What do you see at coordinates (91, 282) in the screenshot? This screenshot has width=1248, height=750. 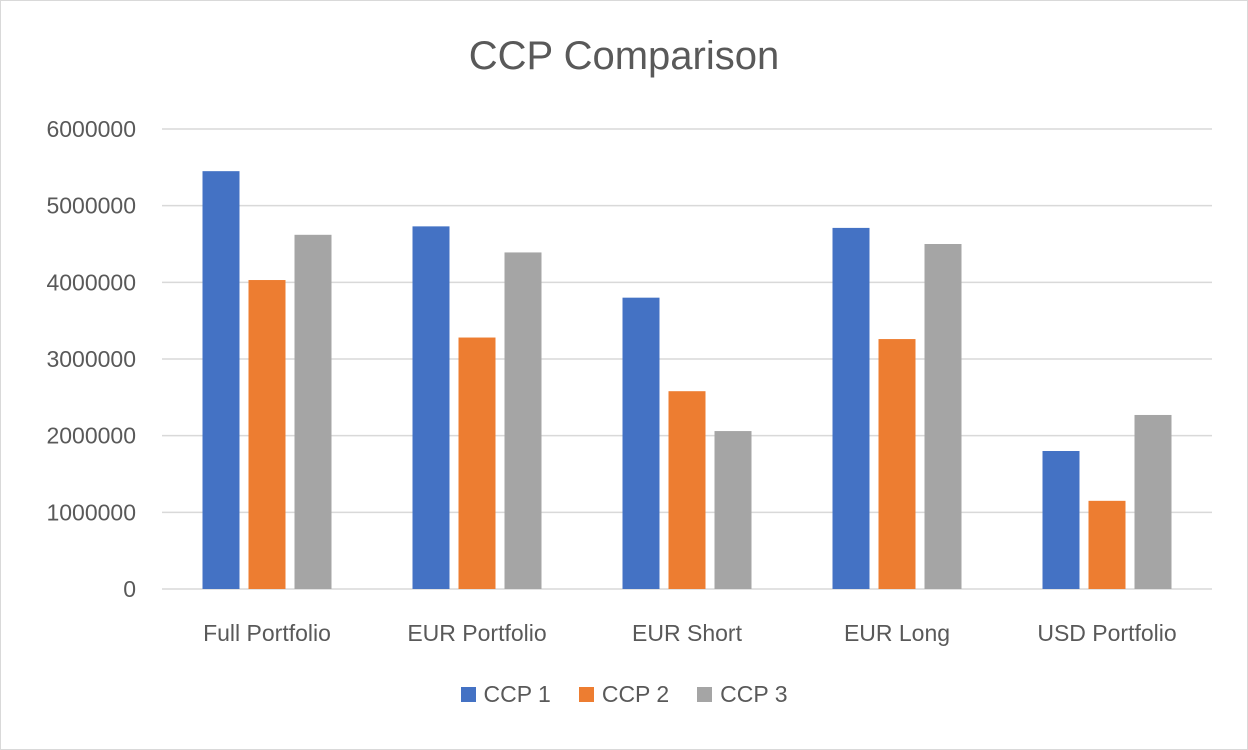 I see `y-tick-label: 4000000` at bounding box center [91, 282].